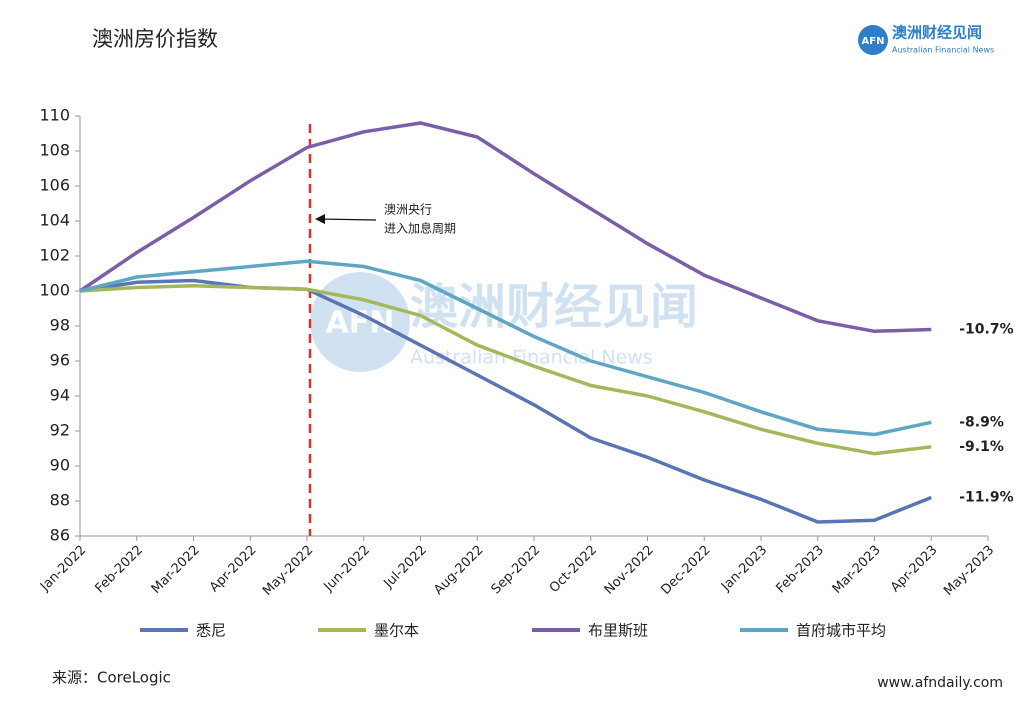 The image size is (1024, 704). I want to click on x-tick-label: Sep-2022, so click(516, 570).